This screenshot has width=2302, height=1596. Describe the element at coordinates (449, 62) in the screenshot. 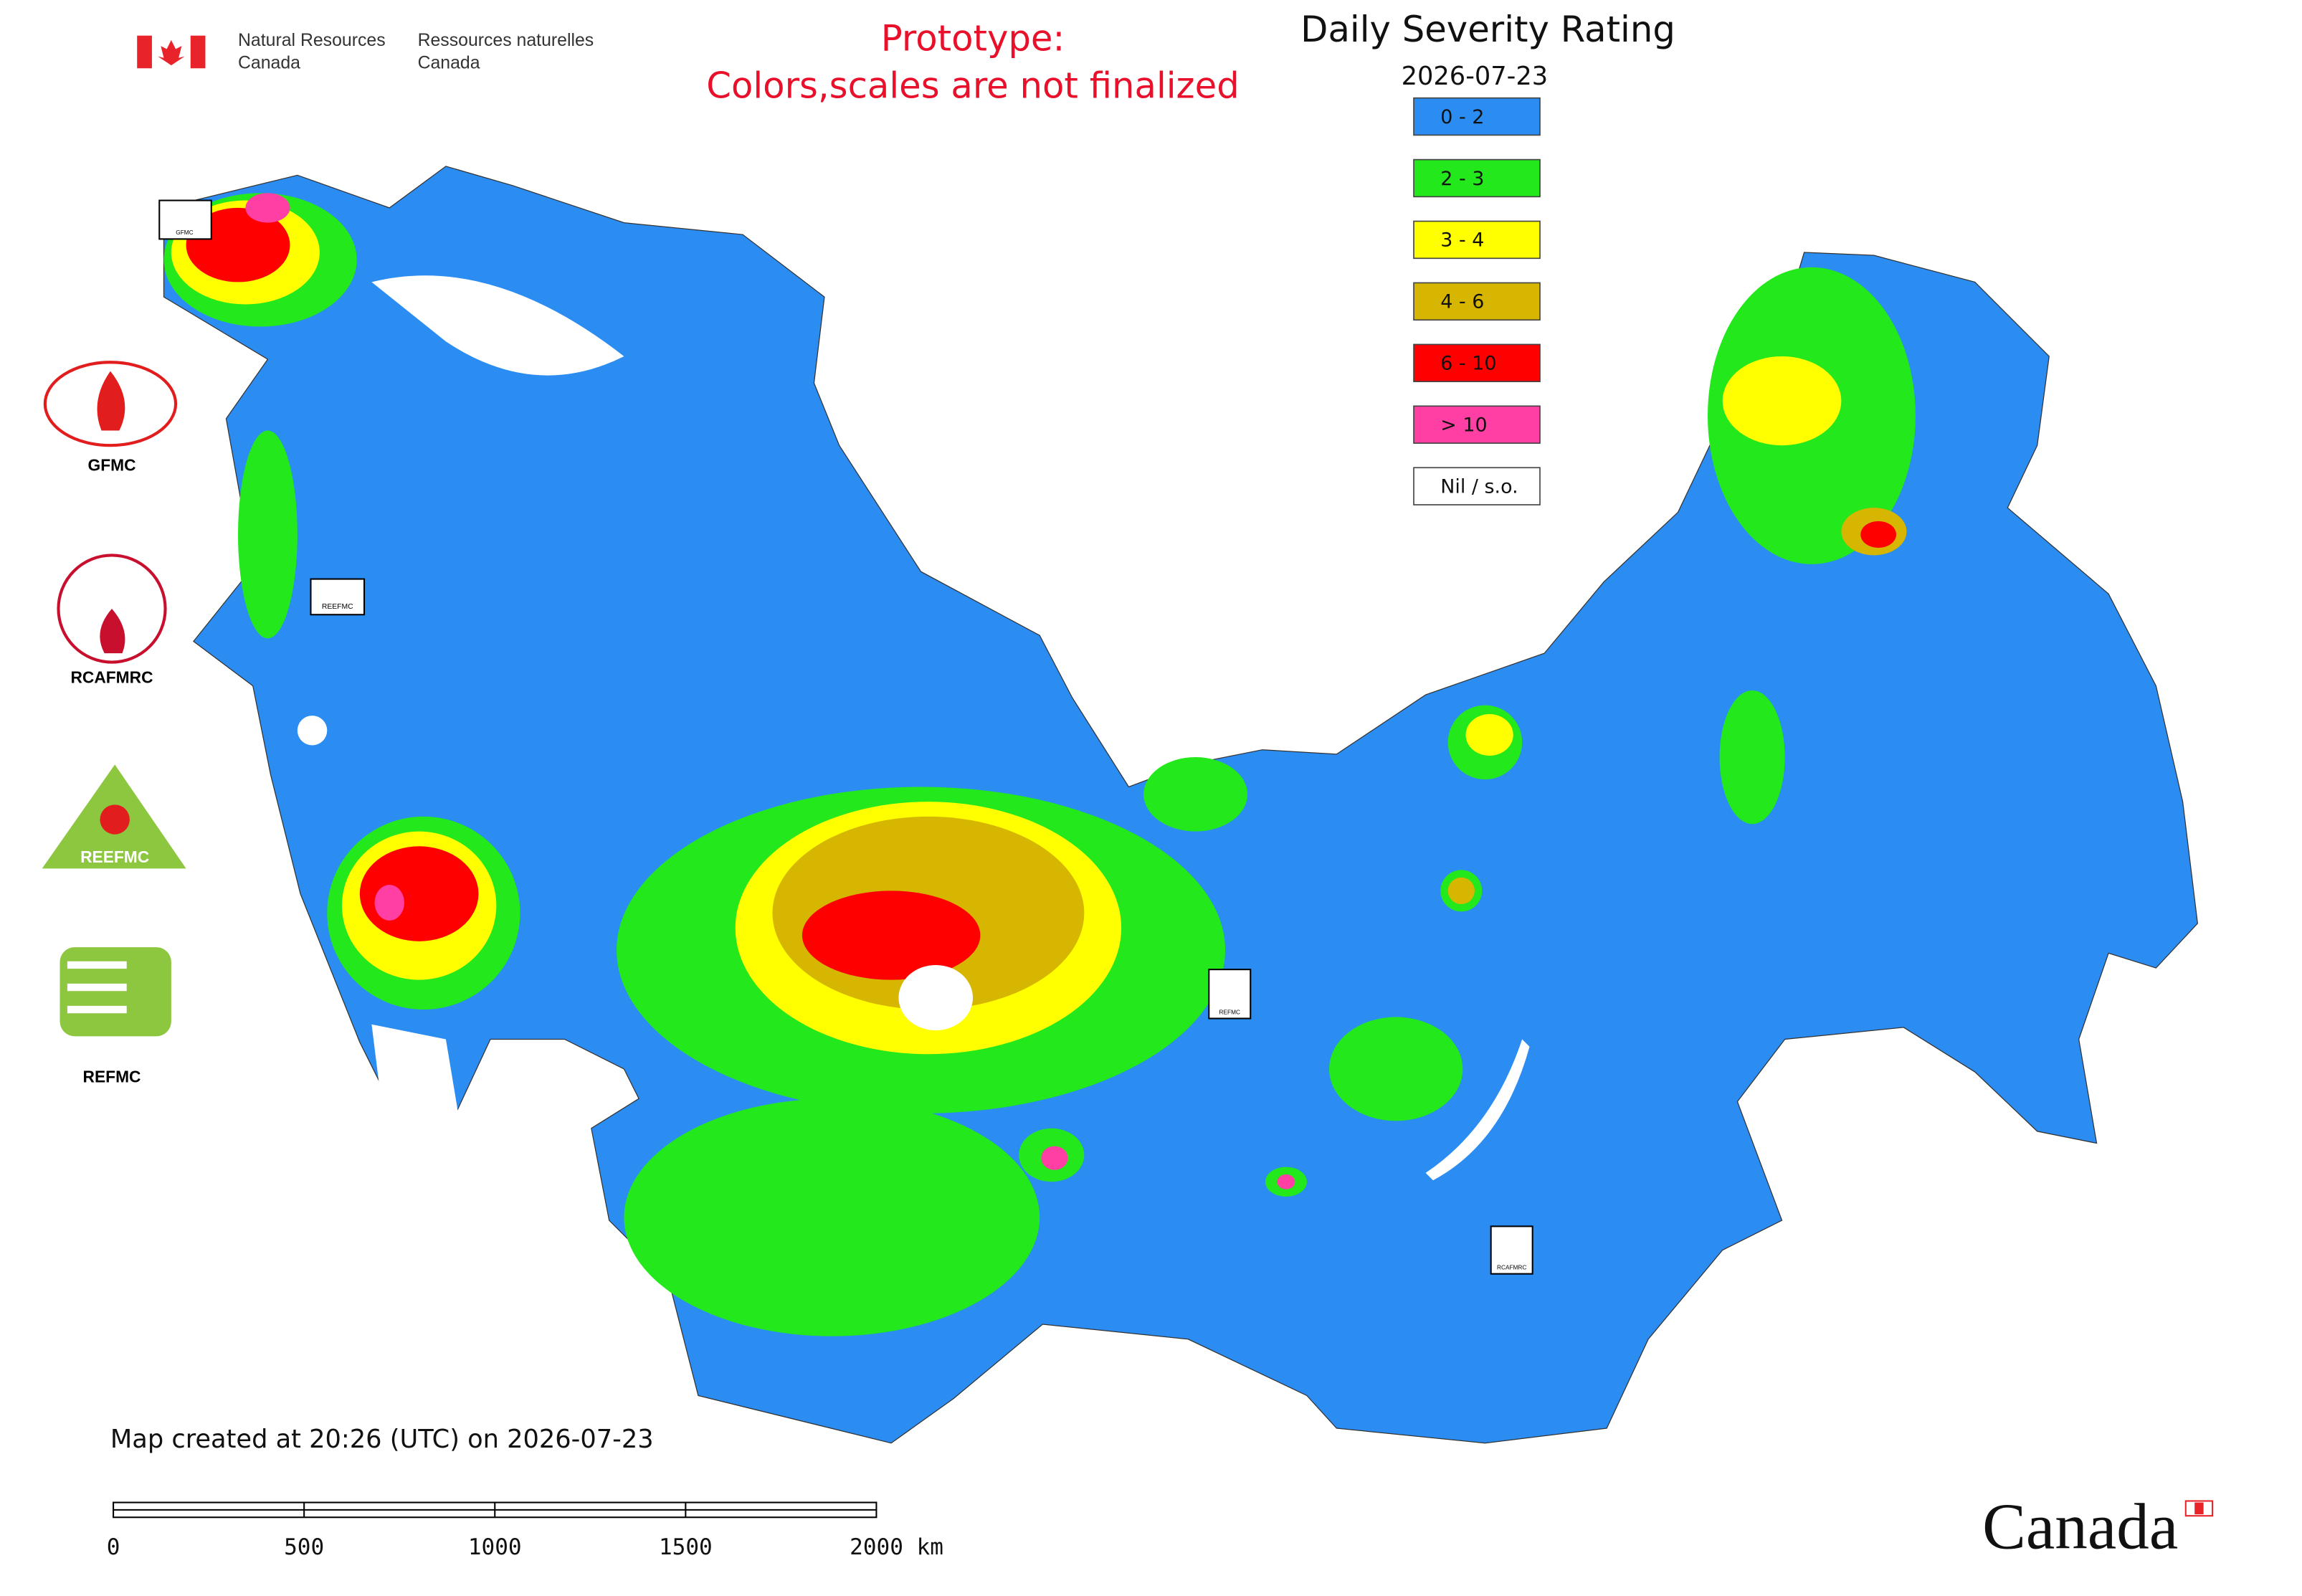

I see `org-fr: Canada` at that location.